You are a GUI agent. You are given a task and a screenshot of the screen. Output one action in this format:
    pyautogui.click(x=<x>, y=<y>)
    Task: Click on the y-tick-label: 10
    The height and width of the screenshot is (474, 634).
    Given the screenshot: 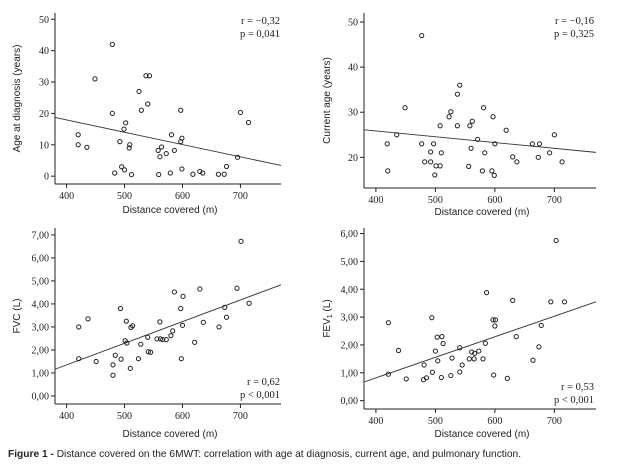 What is the action you would take?
    pyautogui.click(x=44, y=145)
    